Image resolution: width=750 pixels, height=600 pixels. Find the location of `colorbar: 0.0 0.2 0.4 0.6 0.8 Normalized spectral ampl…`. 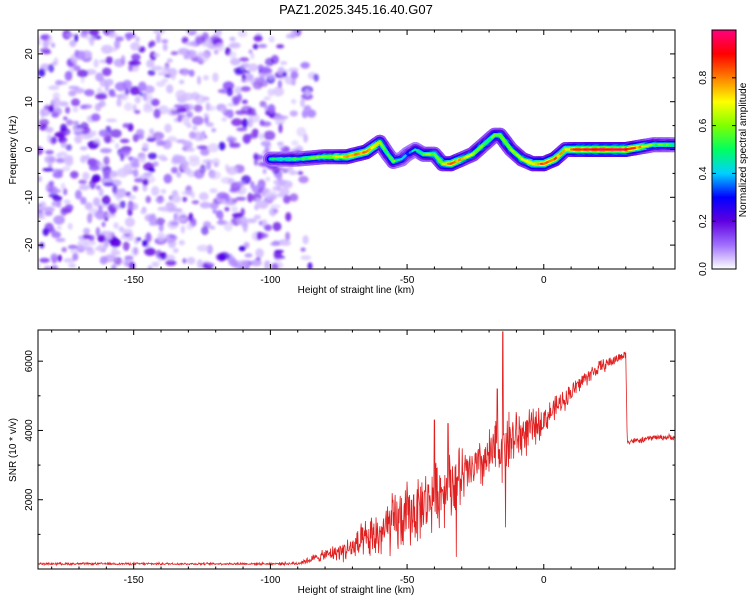

colorbar: 0.0 0.2 0.4 0.6 0.8 Normalized spectral ampl… is located at coordinates (723, 152).